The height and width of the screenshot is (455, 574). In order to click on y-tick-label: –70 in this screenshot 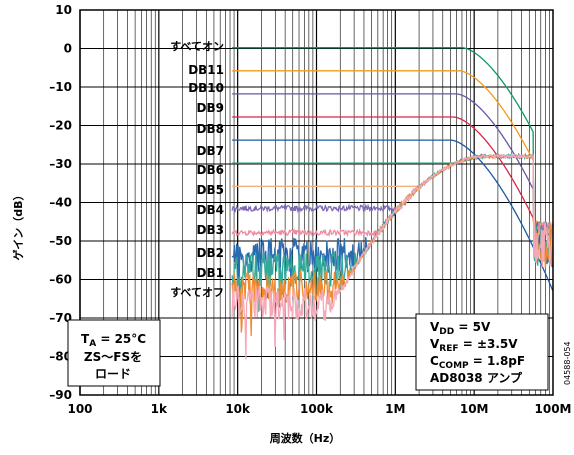, I will do `click(60, 318)`.